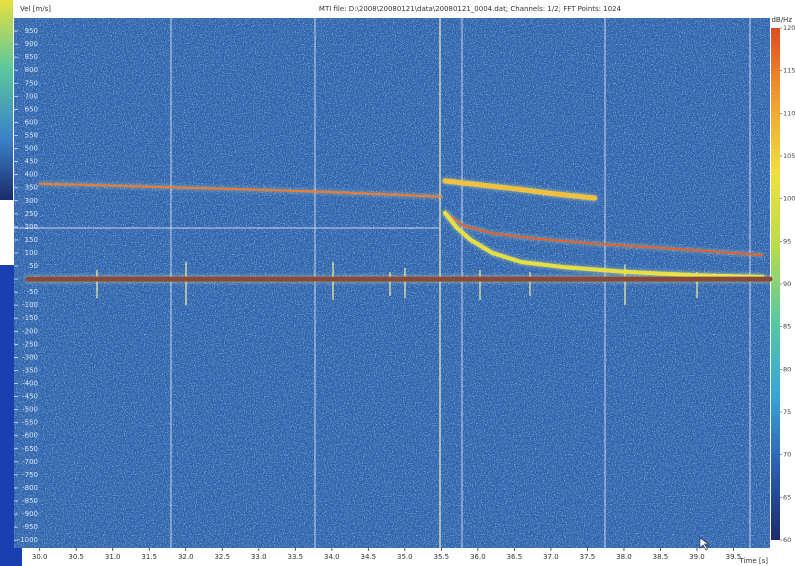 The image size is (795, 566). What do you see at coordinates (789, 156) in the screenshot?
I see `colorbar-tick-label: 105` at bounding box center [789, 156].